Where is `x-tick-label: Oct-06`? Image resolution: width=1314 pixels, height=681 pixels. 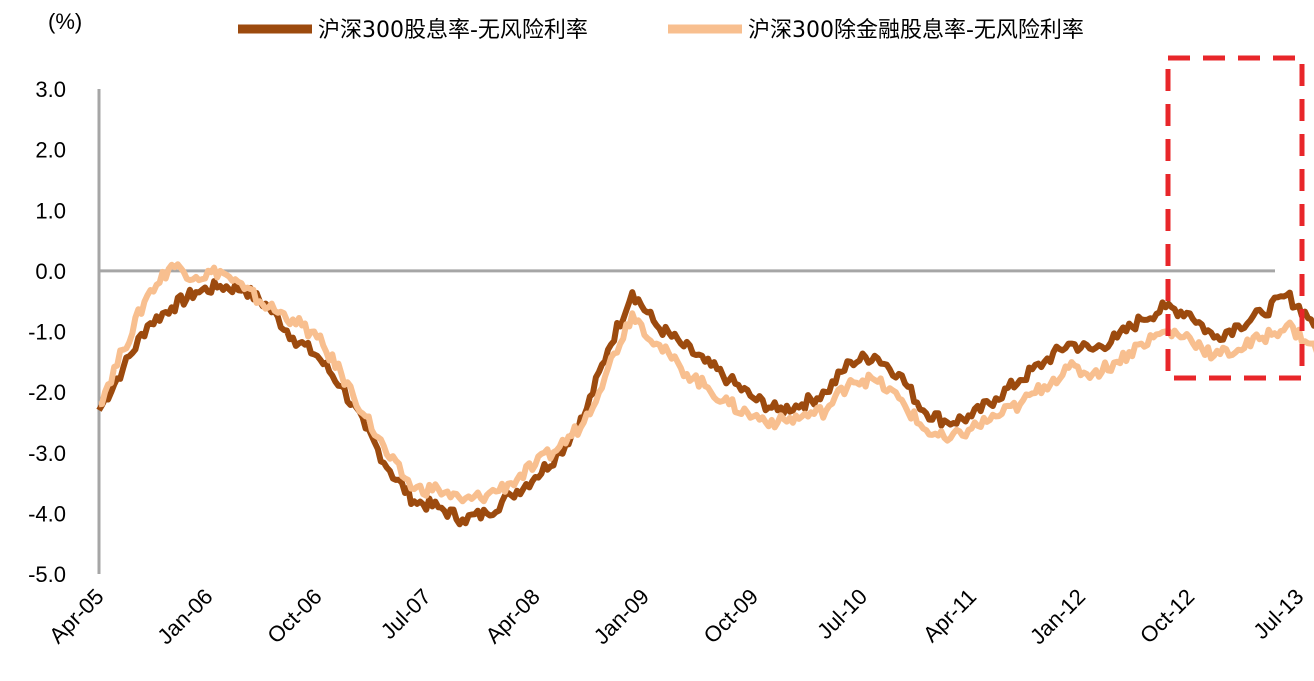 x-tick-label: Oct-06 is located at coordinates (294, 616).